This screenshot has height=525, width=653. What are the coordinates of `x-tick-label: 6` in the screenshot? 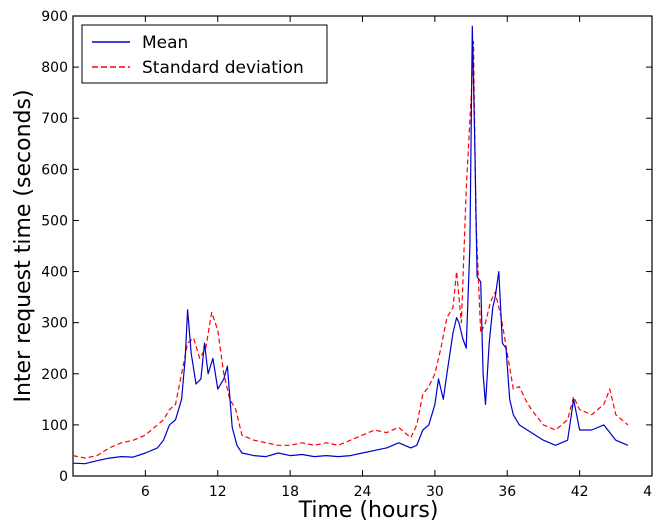 It's located at (145, 492).